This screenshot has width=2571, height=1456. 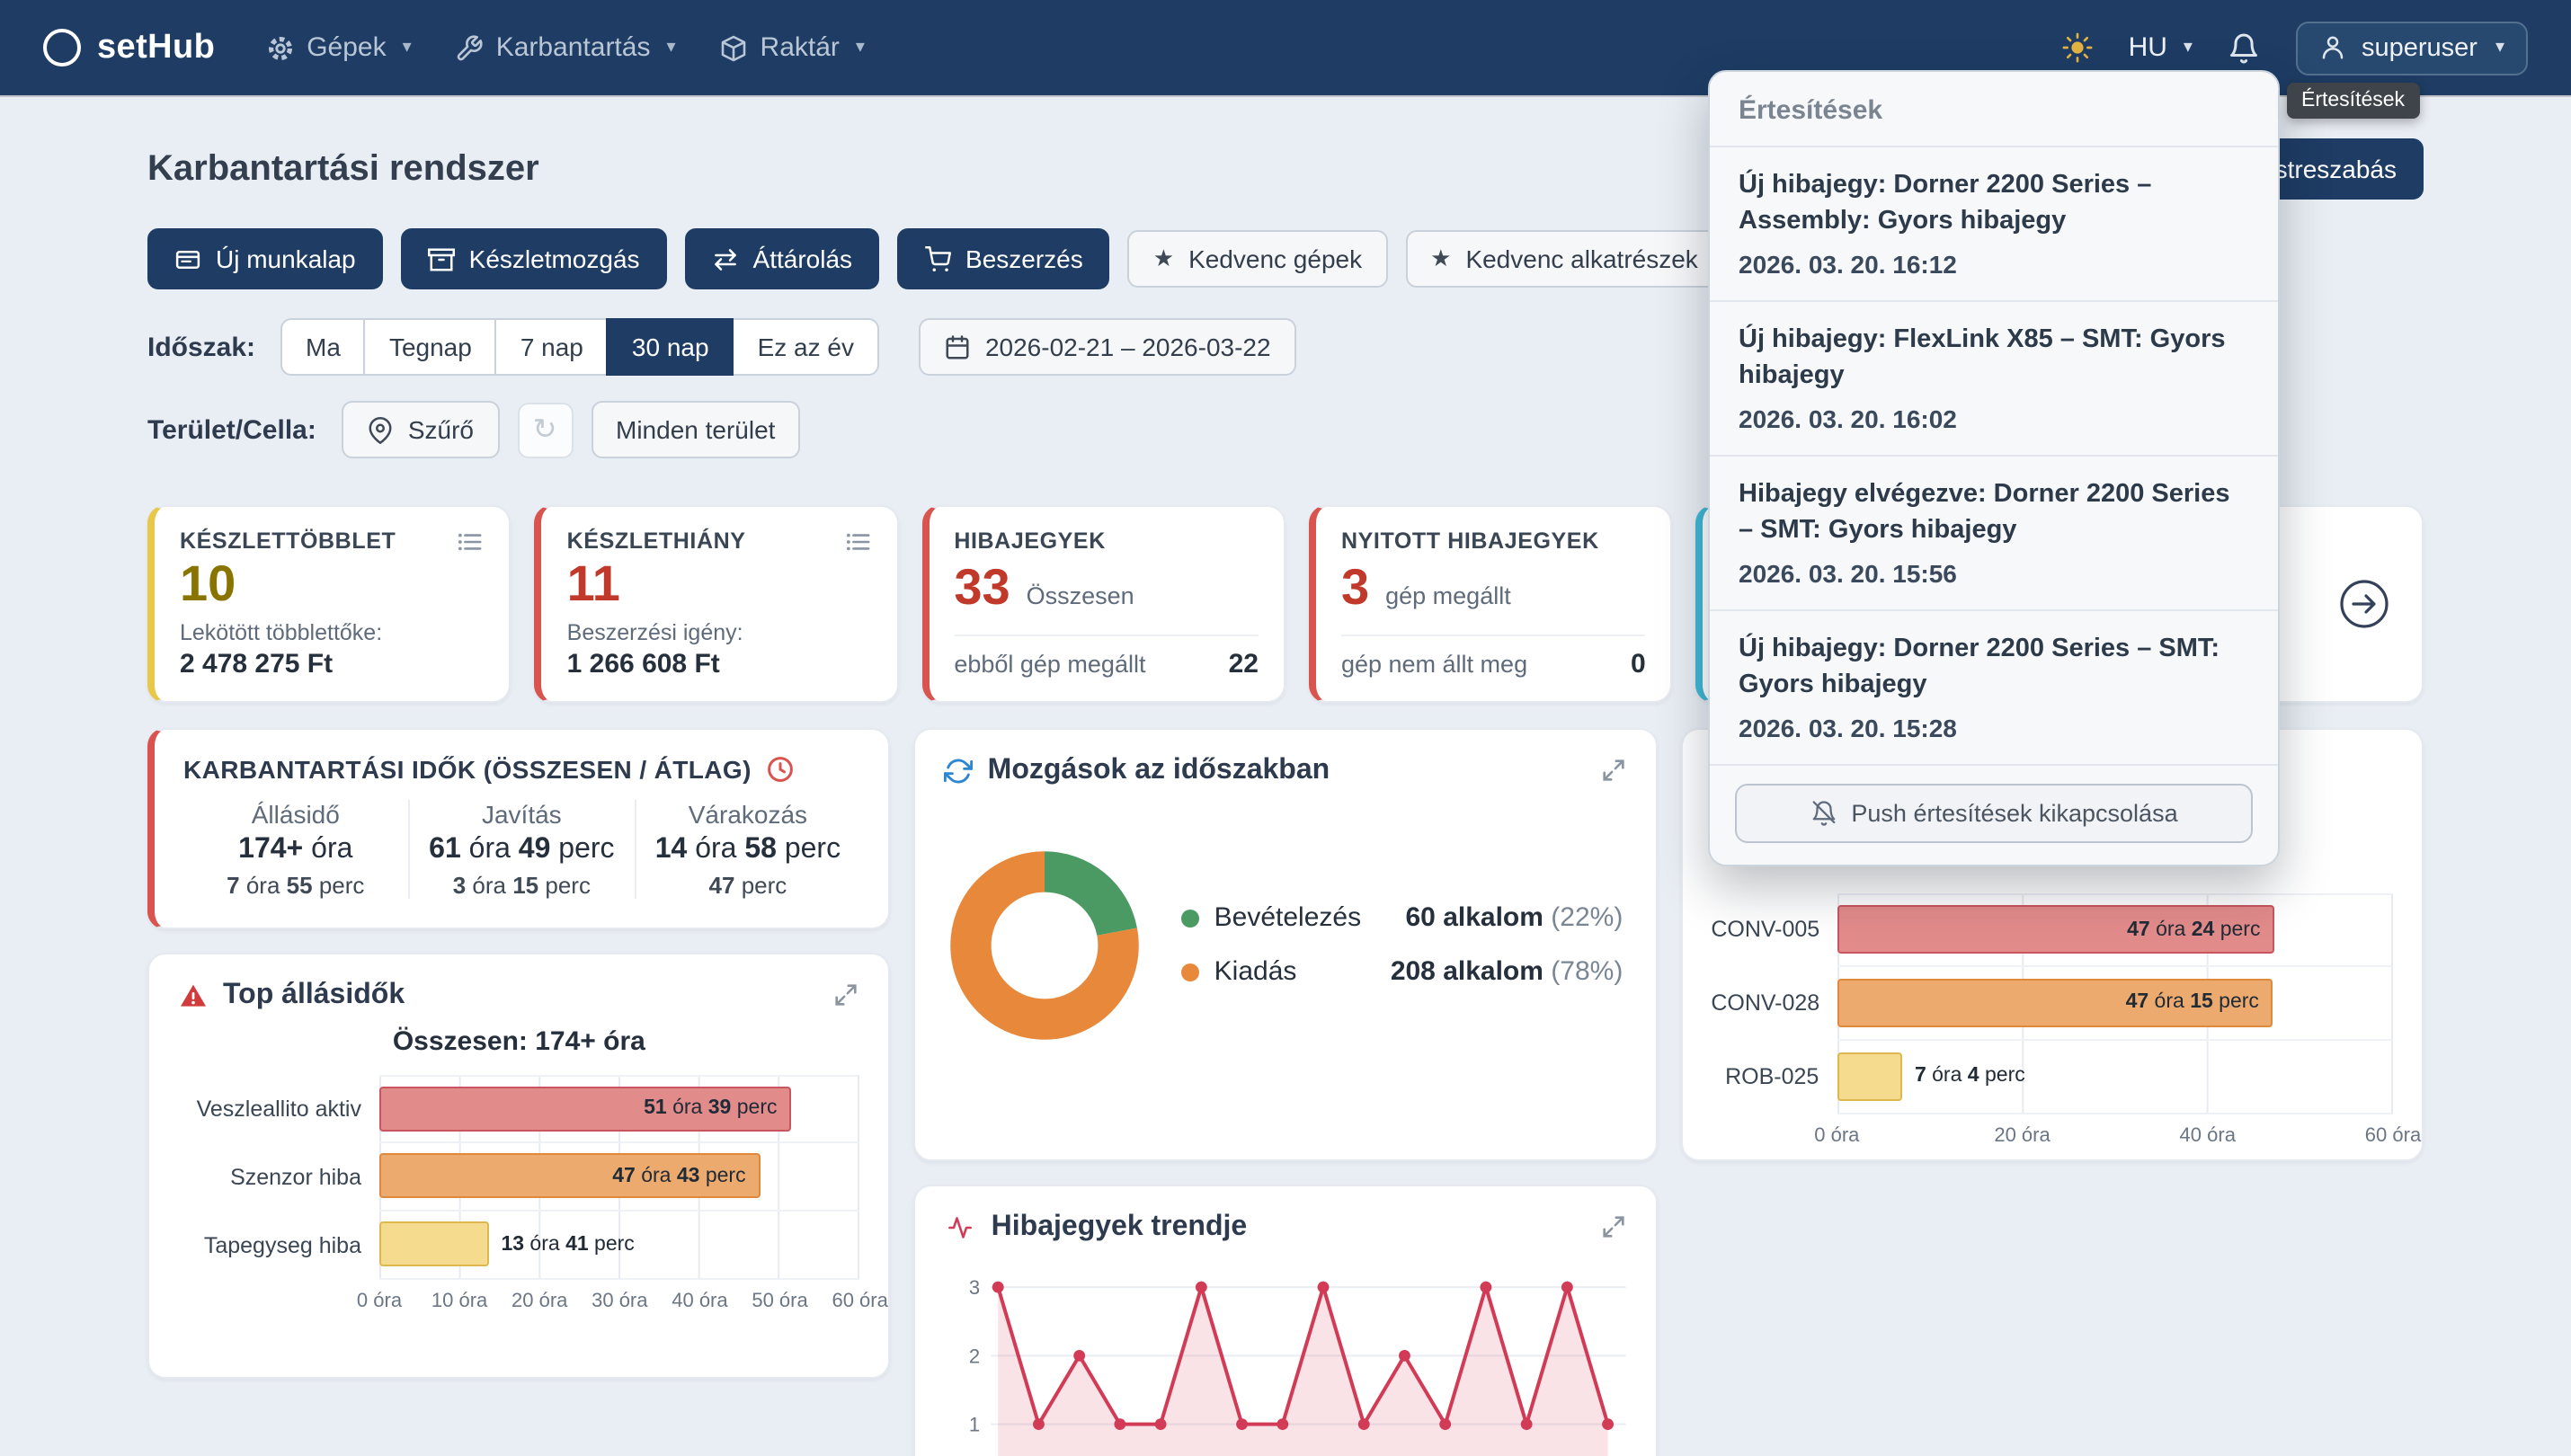 What do you see at coordinates (780, 1301) in the screenshot?
I see `axis-tick-label: 50 óra` at bounding box center [780, 1301].